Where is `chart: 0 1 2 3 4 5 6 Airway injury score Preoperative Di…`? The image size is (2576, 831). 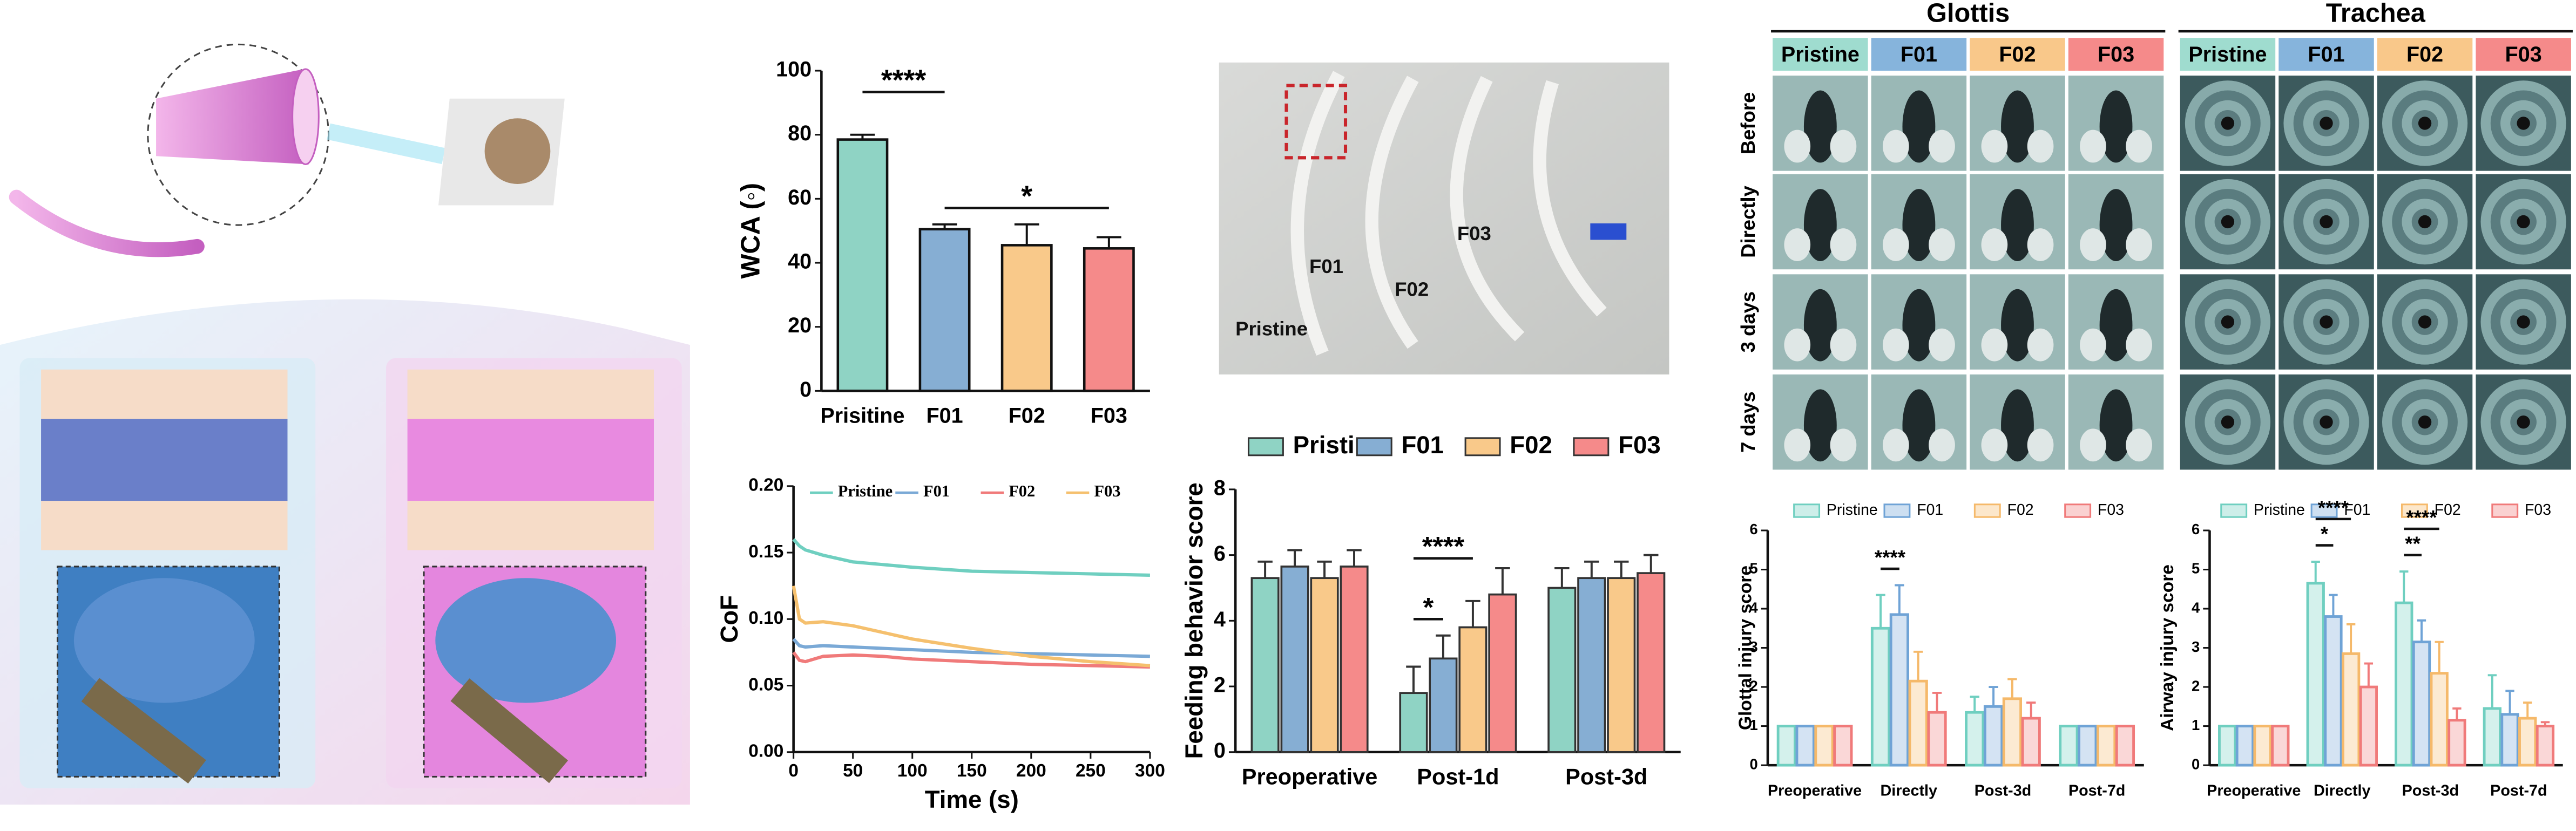
chart: 0 1 2 3 4 5 6 Airway injury score Preoperative Di… is located at coordinates (2361, 648).